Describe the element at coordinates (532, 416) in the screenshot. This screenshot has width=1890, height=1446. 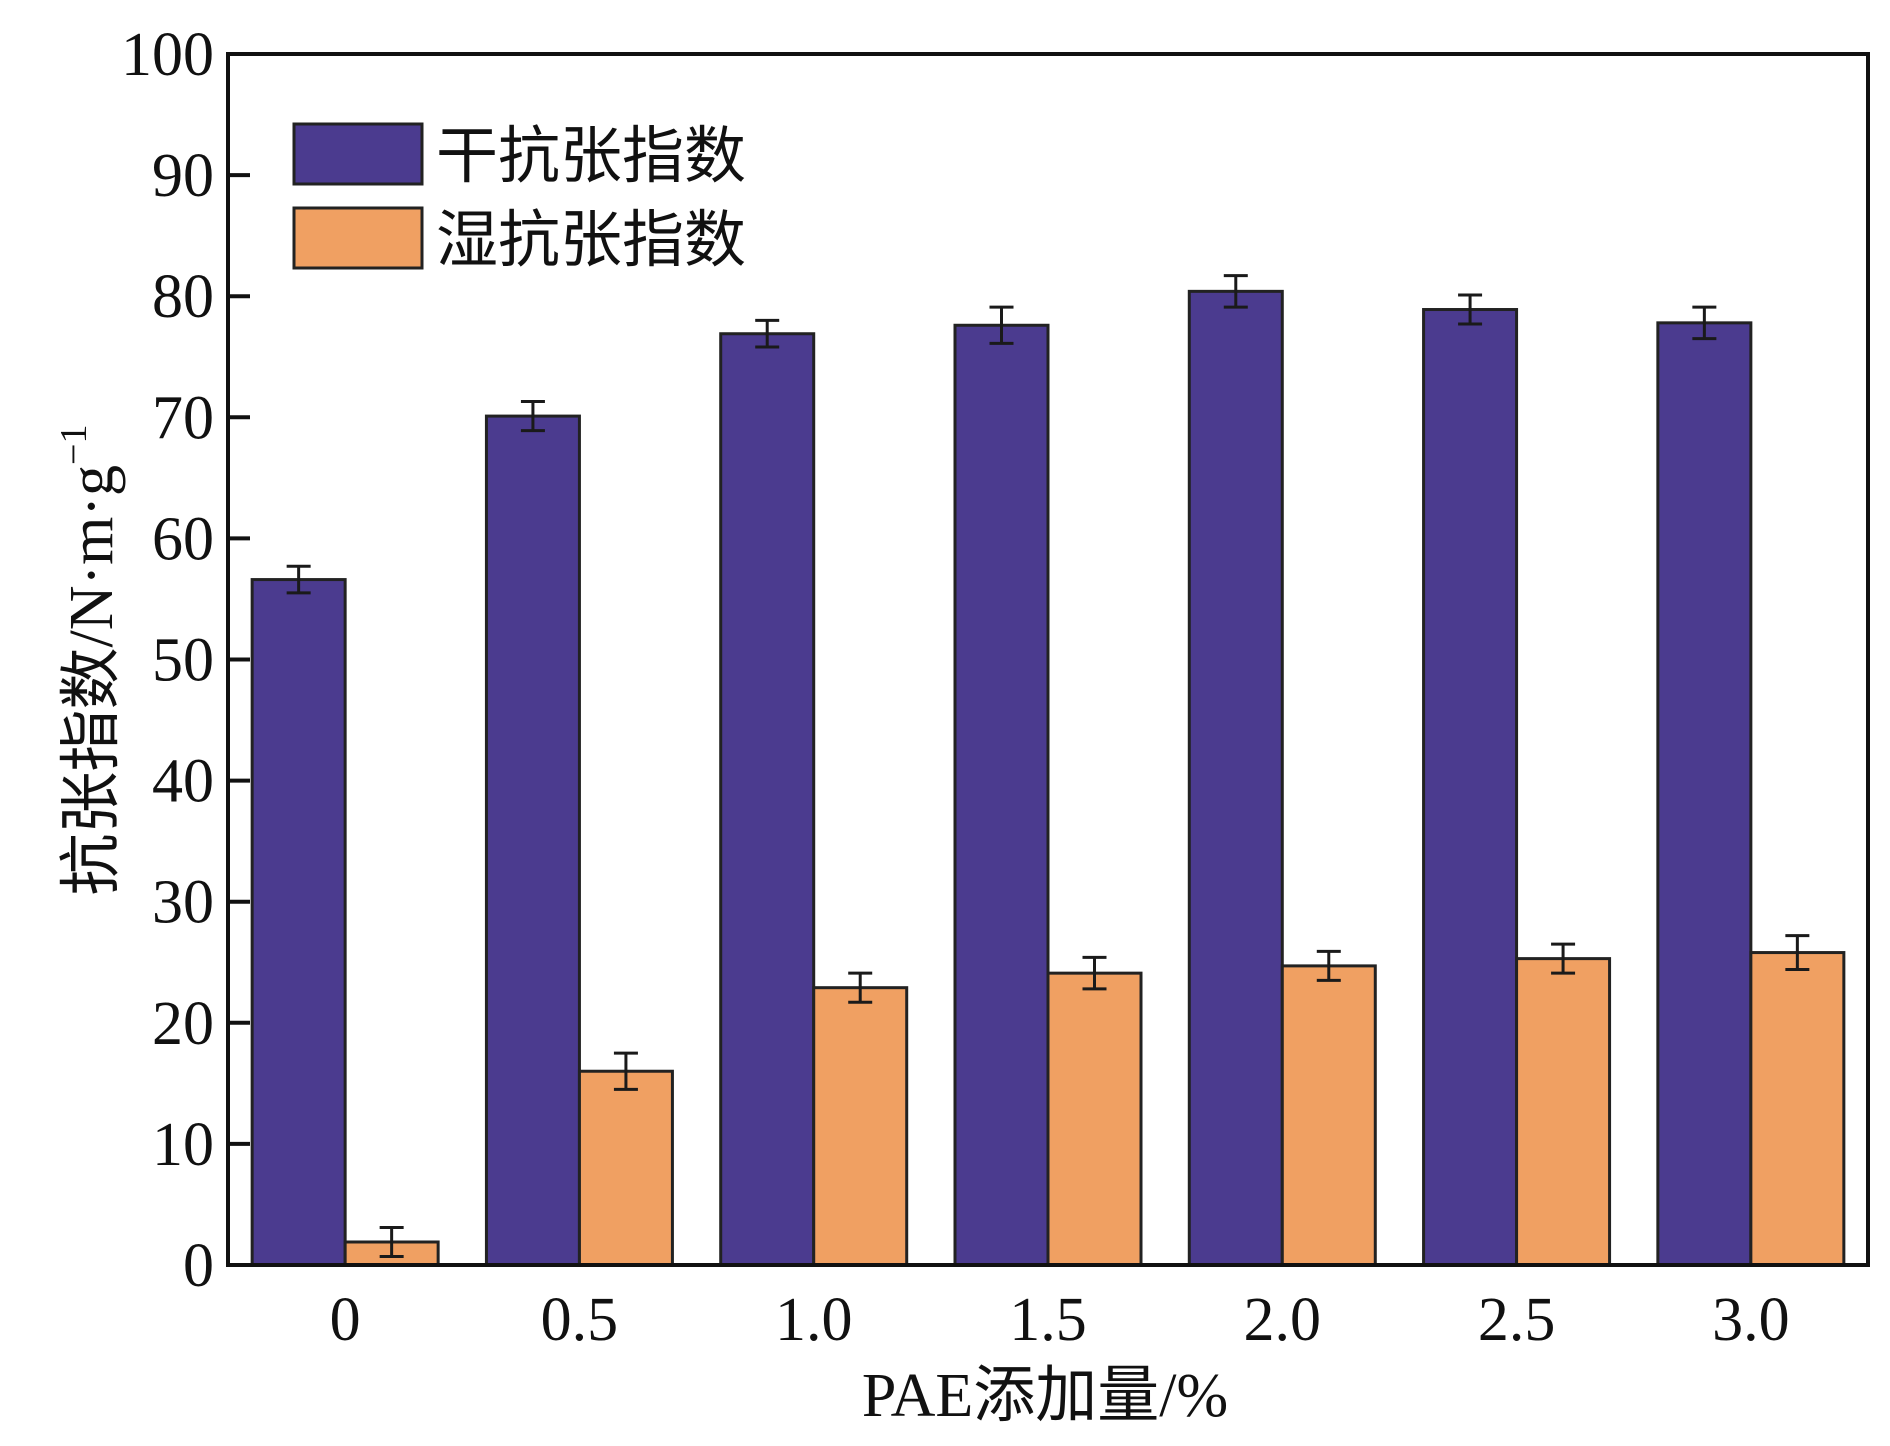
I see `error-bar-dry-0.5` at that location.